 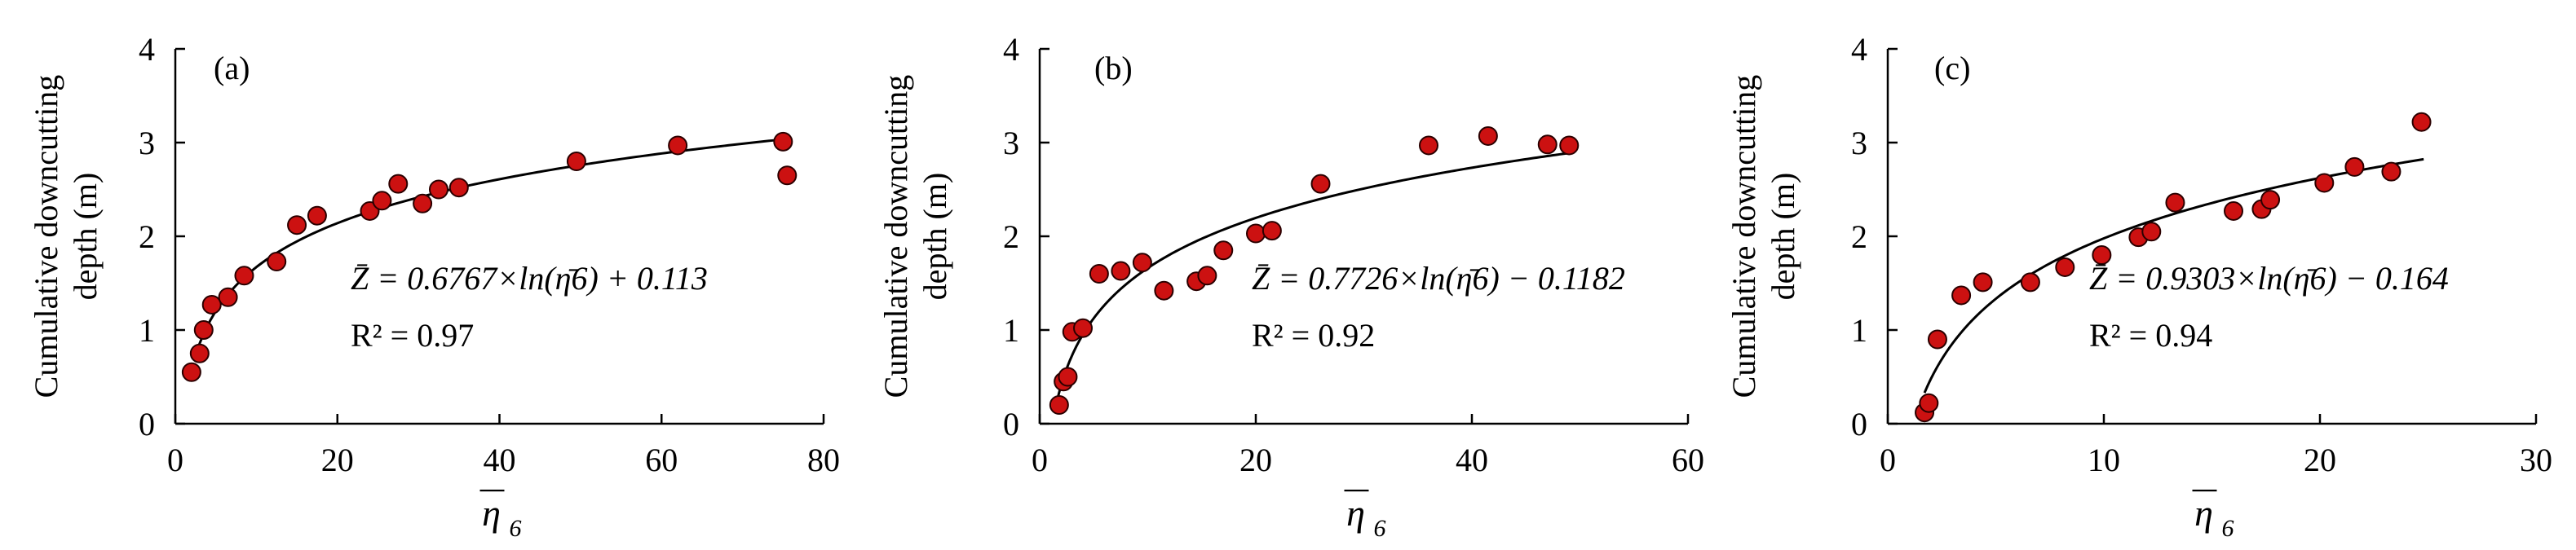 What do you see at coordinates (1438, 278) in the screenshot?
I see `regression-equation: Z̄ = 0.7726×ln(η̄6) − 0.1182` at bounding box center [1438, 278].